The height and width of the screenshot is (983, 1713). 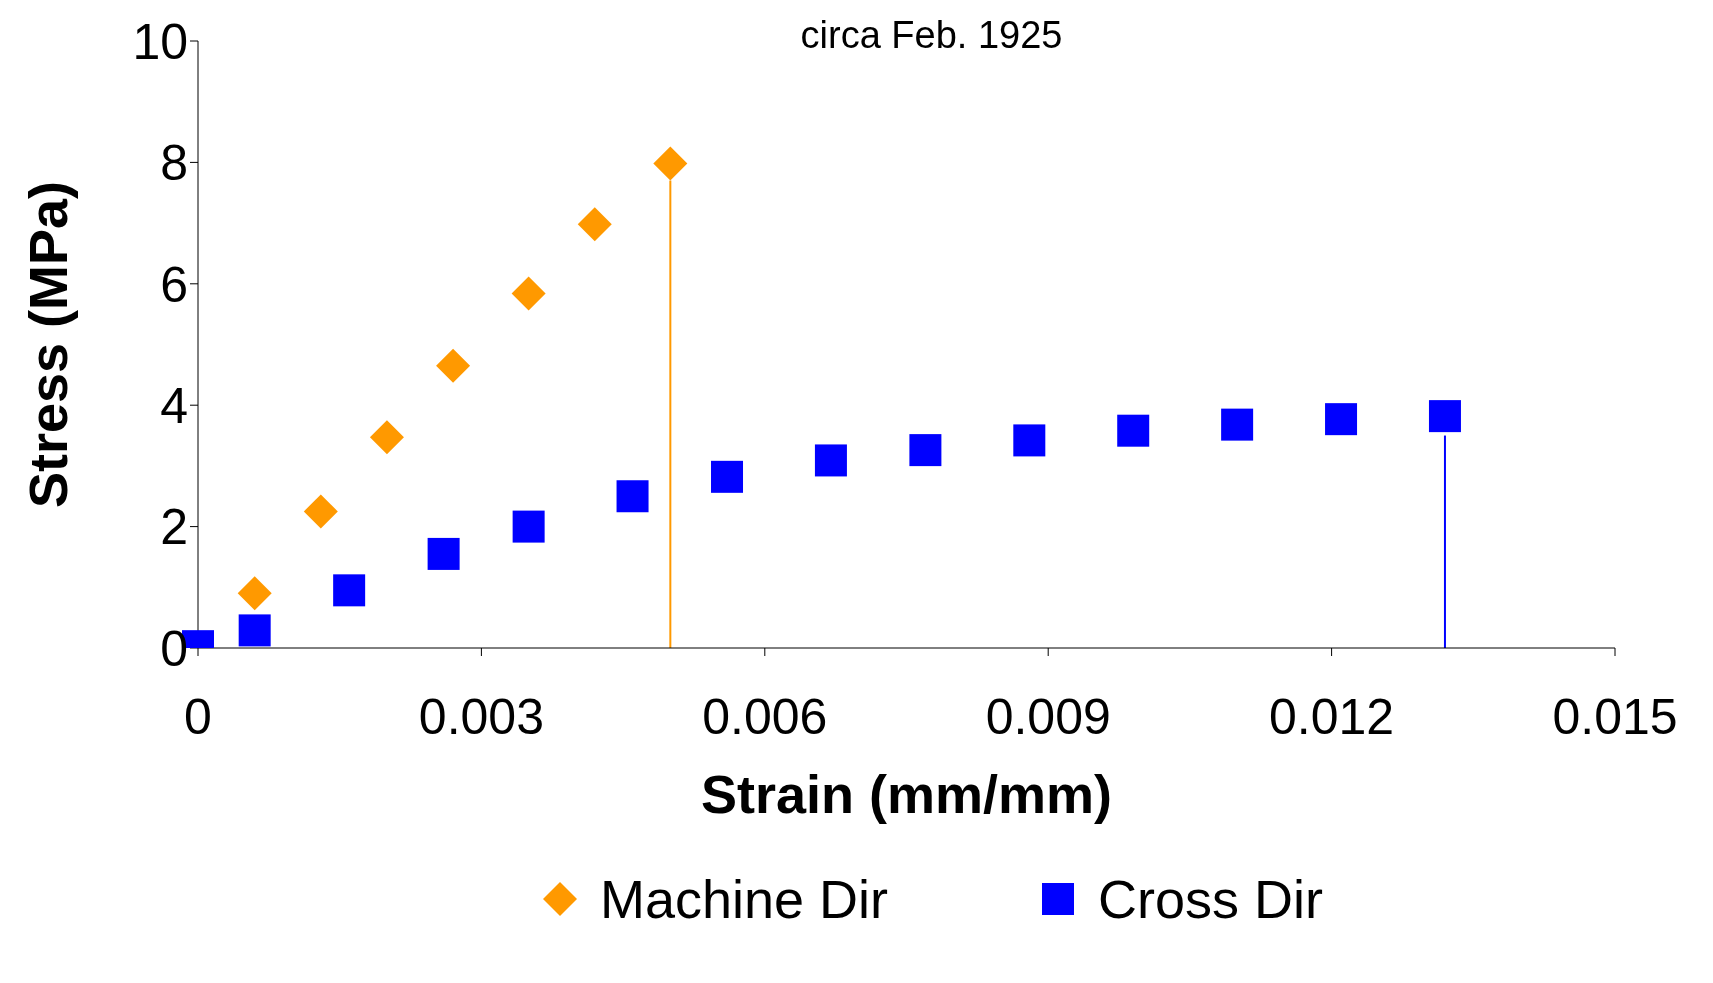 I want to click on y-tick-label: 8, so click(x=174, y=163).